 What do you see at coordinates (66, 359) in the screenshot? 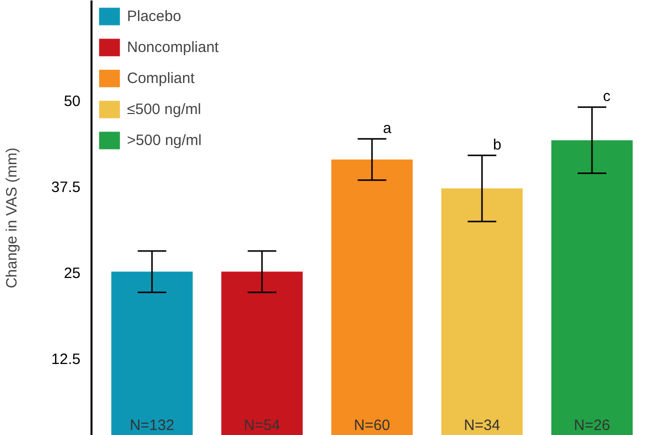
I see `y-tick-label: 12.5` at bounding box center [66, 359].